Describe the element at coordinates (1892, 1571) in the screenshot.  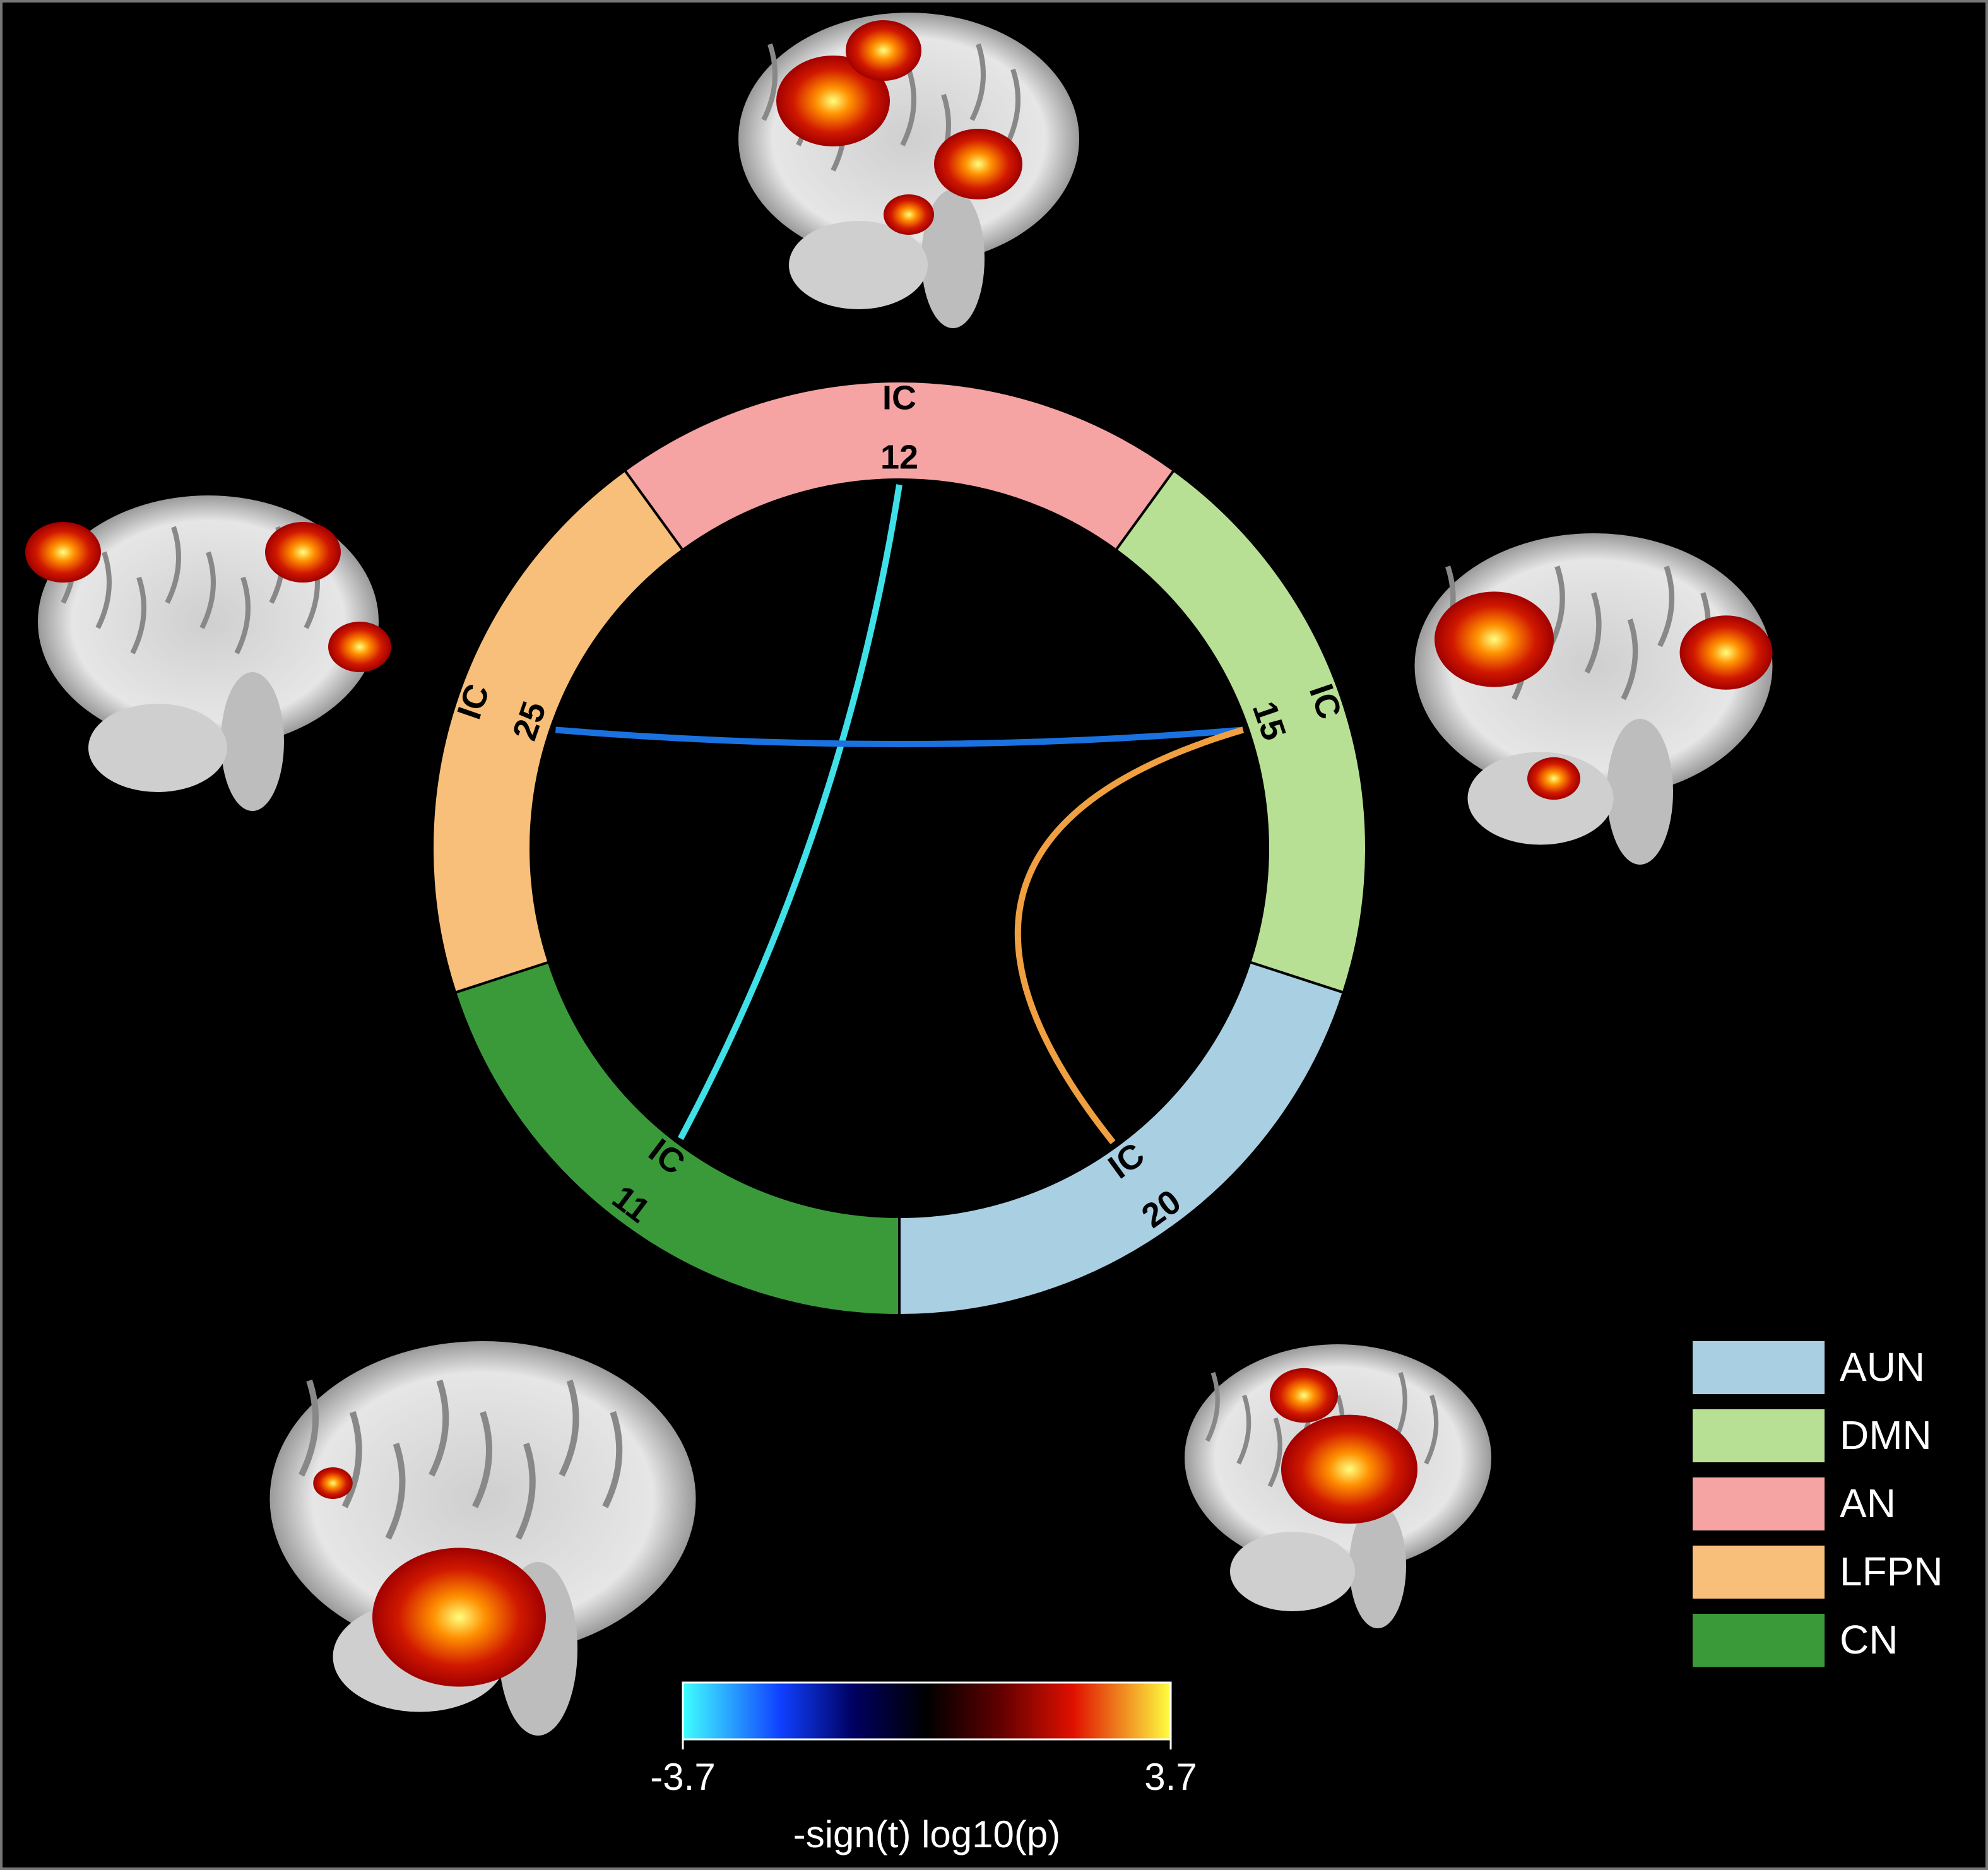
I see `legend-label: LFPN` at that location.